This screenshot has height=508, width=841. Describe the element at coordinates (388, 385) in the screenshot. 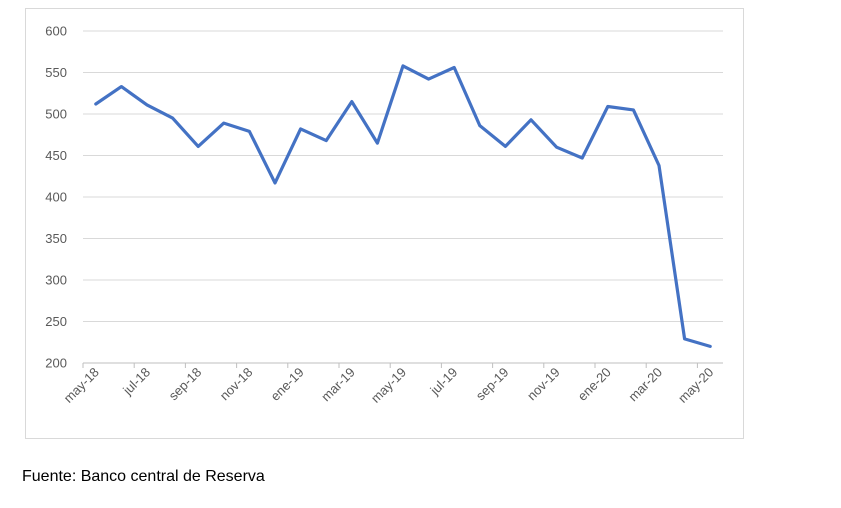

I see `x-tick-label: may-19` at that location.